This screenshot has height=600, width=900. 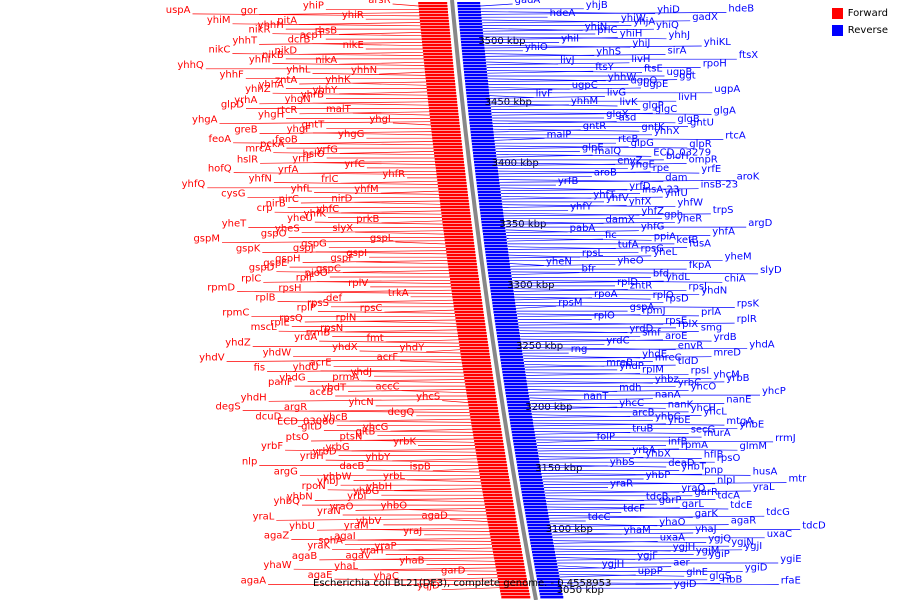 I want to click on gene-label: garR, so click(x=706, y=492).